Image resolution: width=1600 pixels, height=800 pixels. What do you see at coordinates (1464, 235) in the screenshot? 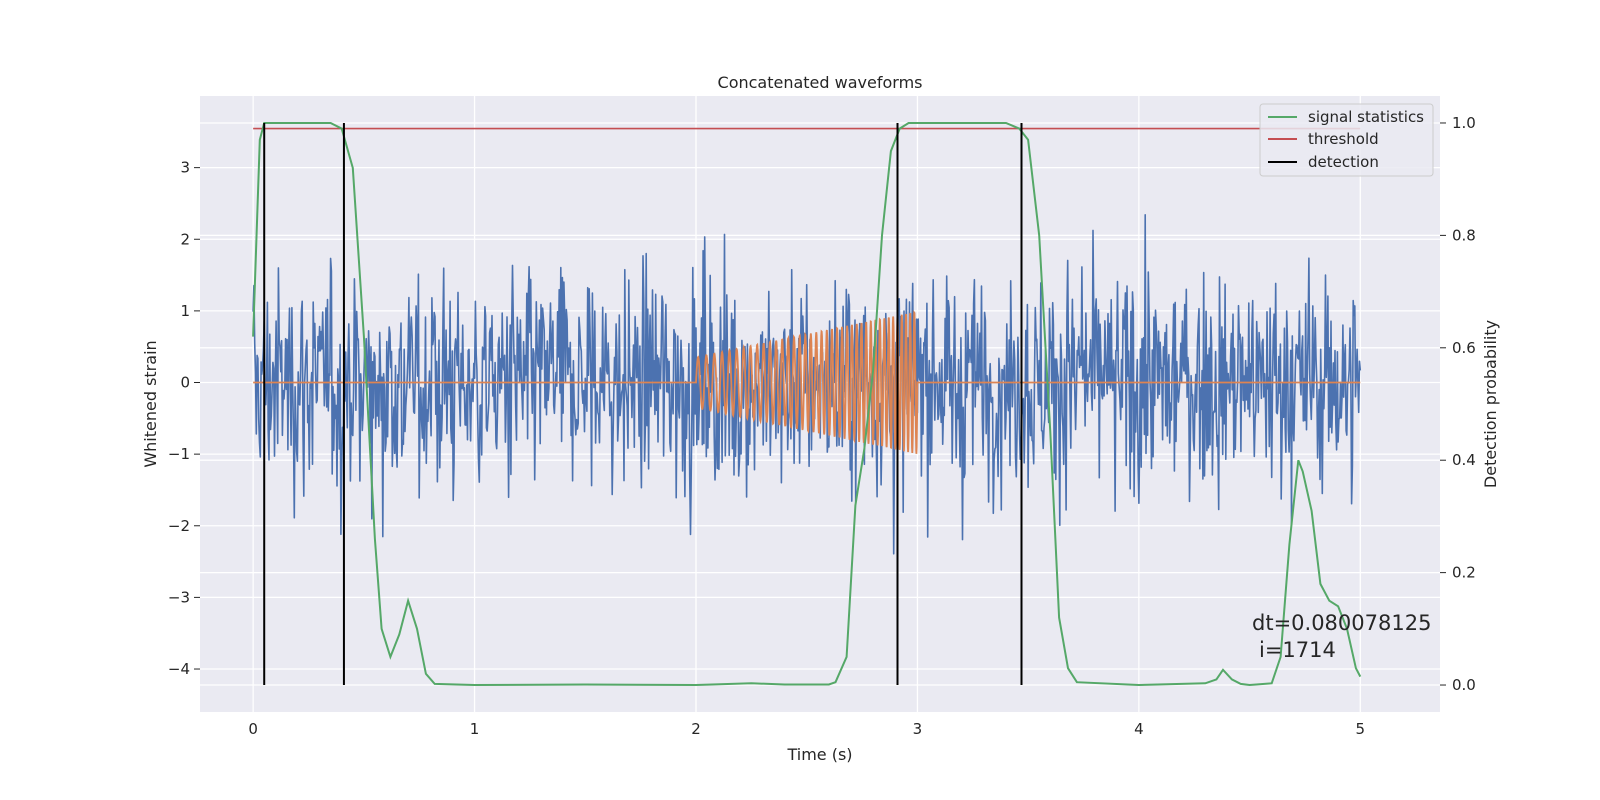
I see `y2-tick-label: 0.8` at bounding box center [1464, 235].